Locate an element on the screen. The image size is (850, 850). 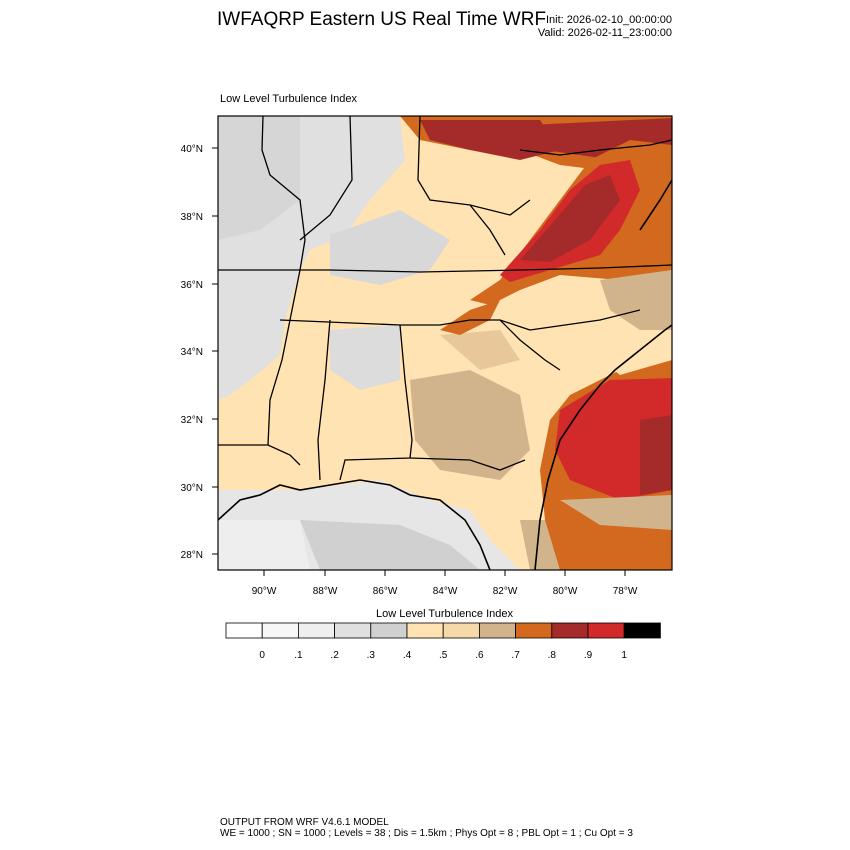
colorbar-tick-labels: 0 .1 .2 .3 .4 .5 .6 .7 .8 .9 1 is located at coordinates (443, 655).